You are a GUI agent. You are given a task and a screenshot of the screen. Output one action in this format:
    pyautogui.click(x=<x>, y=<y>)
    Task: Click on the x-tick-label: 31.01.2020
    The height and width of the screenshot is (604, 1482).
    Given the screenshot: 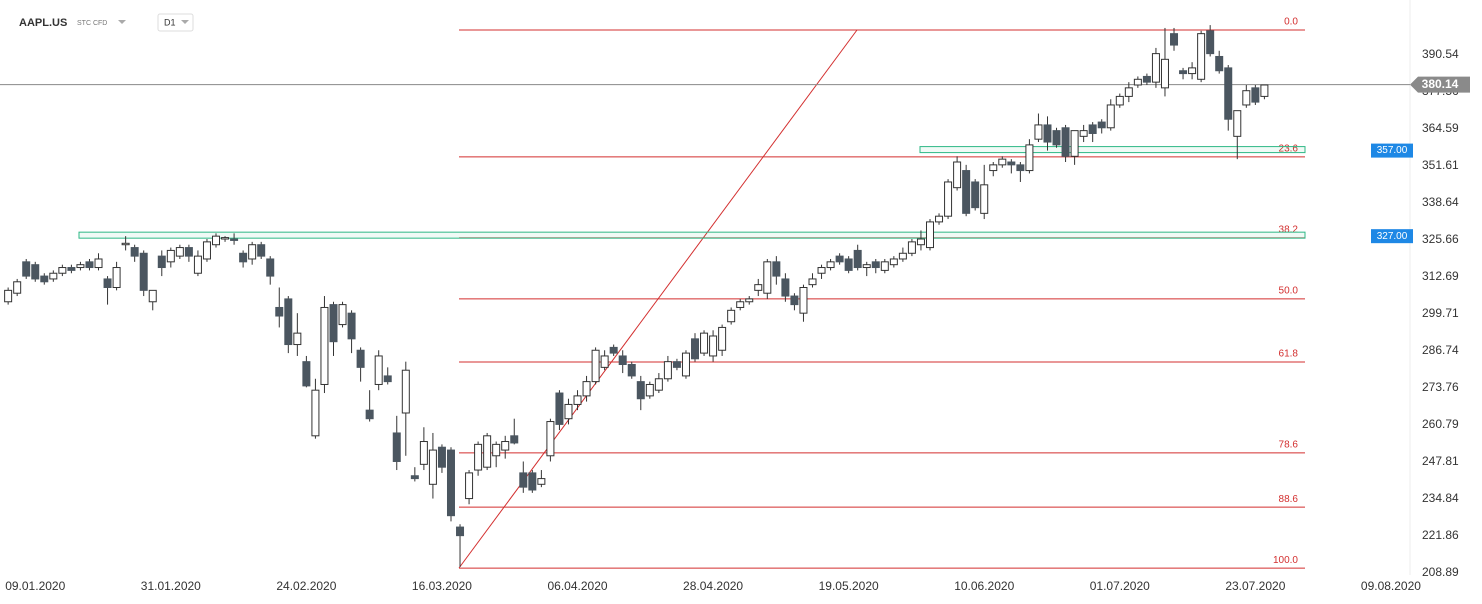 What is the action you would take?
    pyautogui.click(x=171, y=586)
    